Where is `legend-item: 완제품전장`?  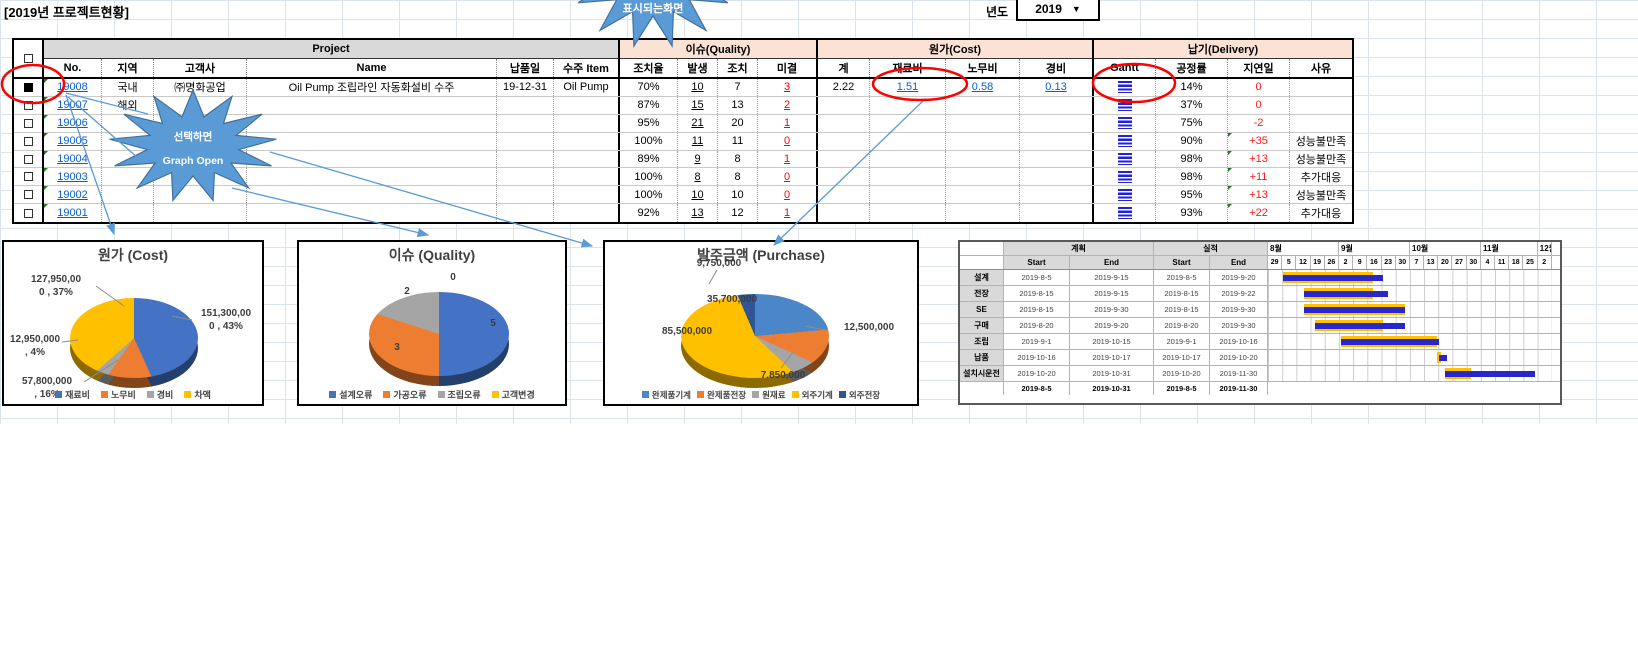 legend-item: 완제품전장 is located at coordinates (721, 395).